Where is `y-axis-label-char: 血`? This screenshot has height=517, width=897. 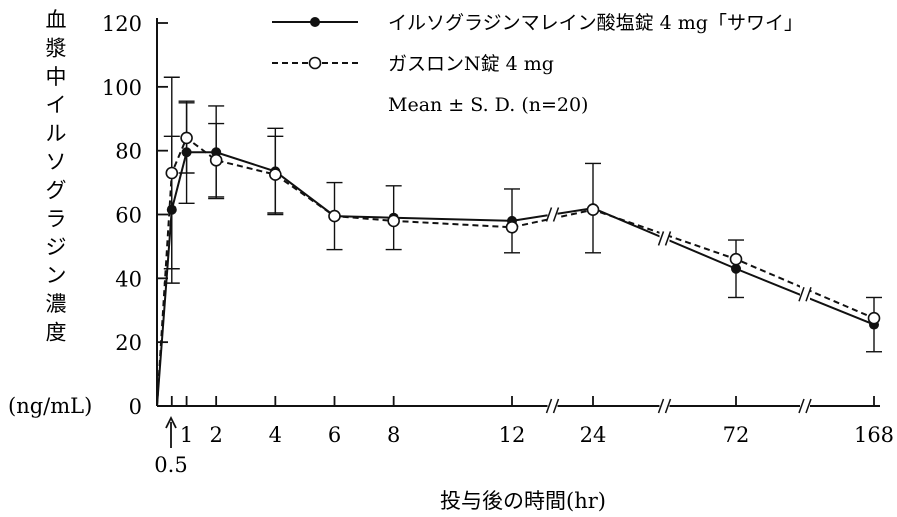 y-axis-label-char: 血 is located at coordinates (56, 20).